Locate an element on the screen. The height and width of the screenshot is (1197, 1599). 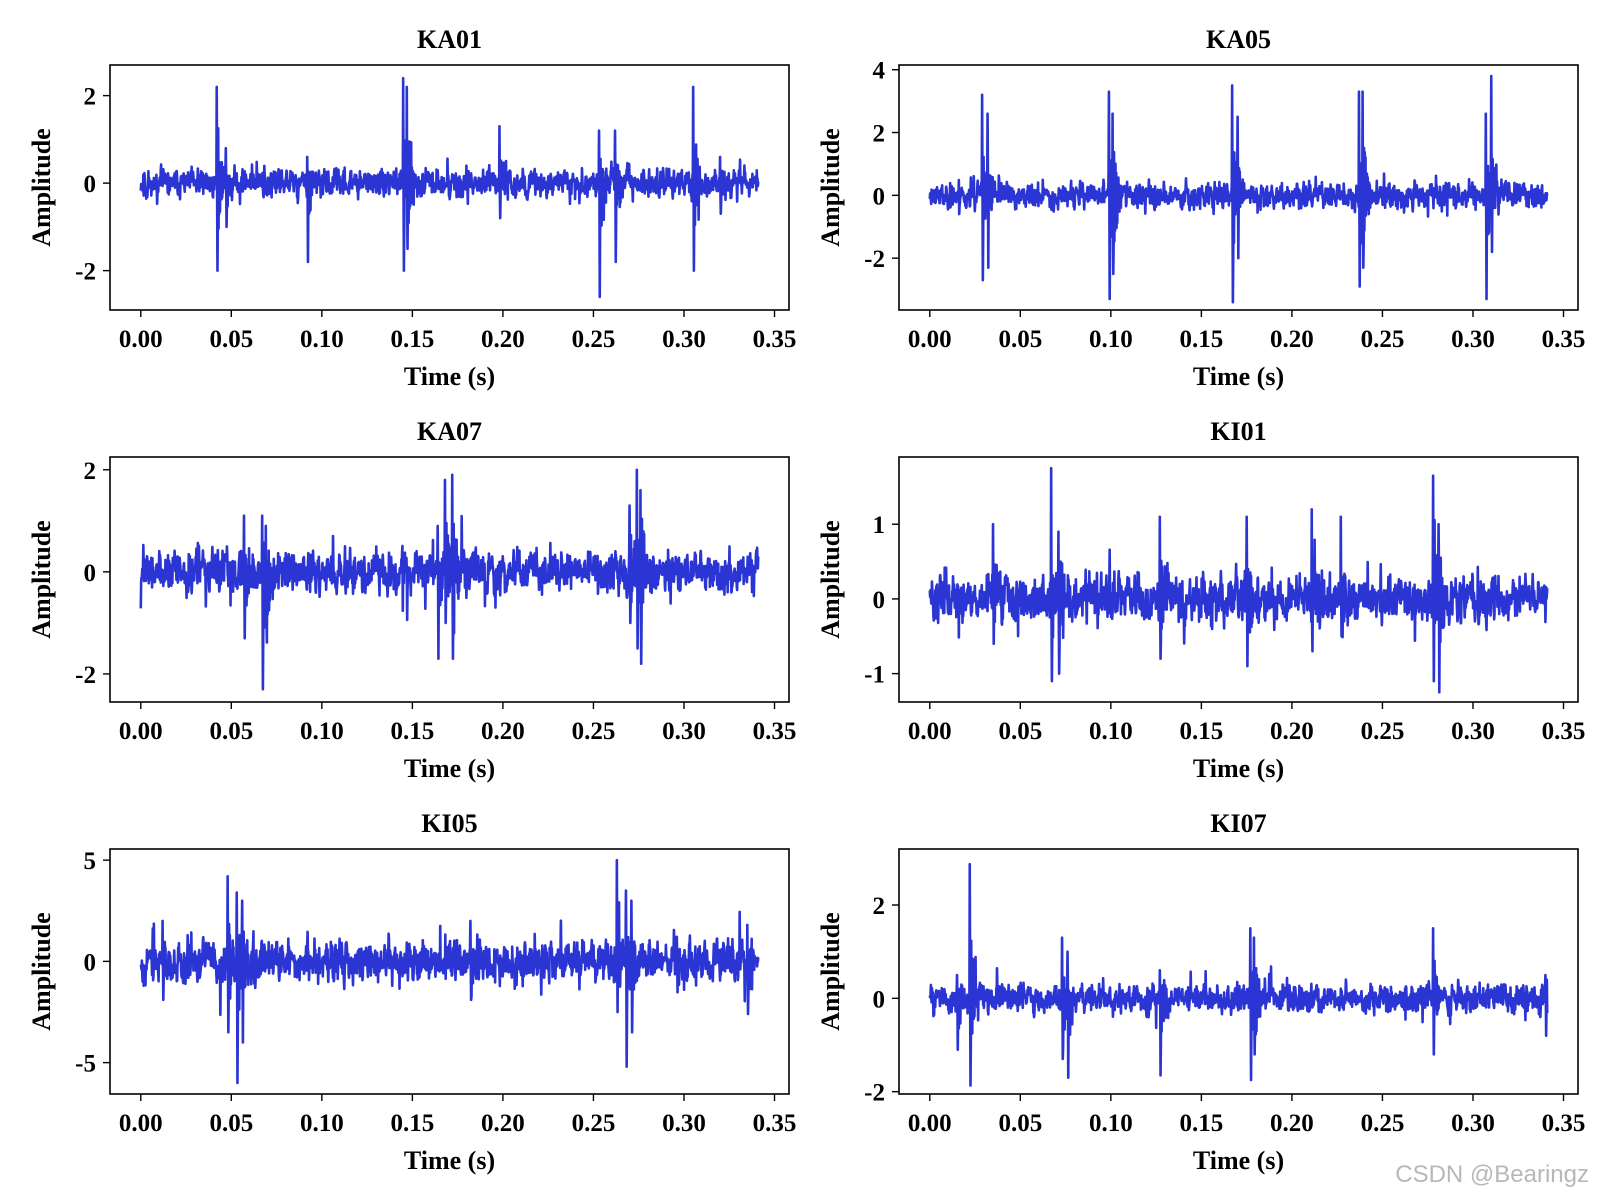
subplot-title: KI05 is located at coordinates (449, 823).